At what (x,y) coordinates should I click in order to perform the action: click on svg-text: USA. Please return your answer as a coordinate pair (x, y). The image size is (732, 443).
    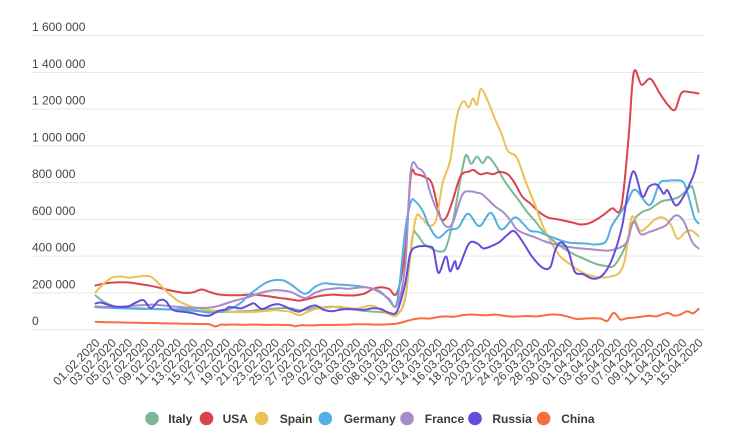
    Looking at the image, I should click on (236, 419).